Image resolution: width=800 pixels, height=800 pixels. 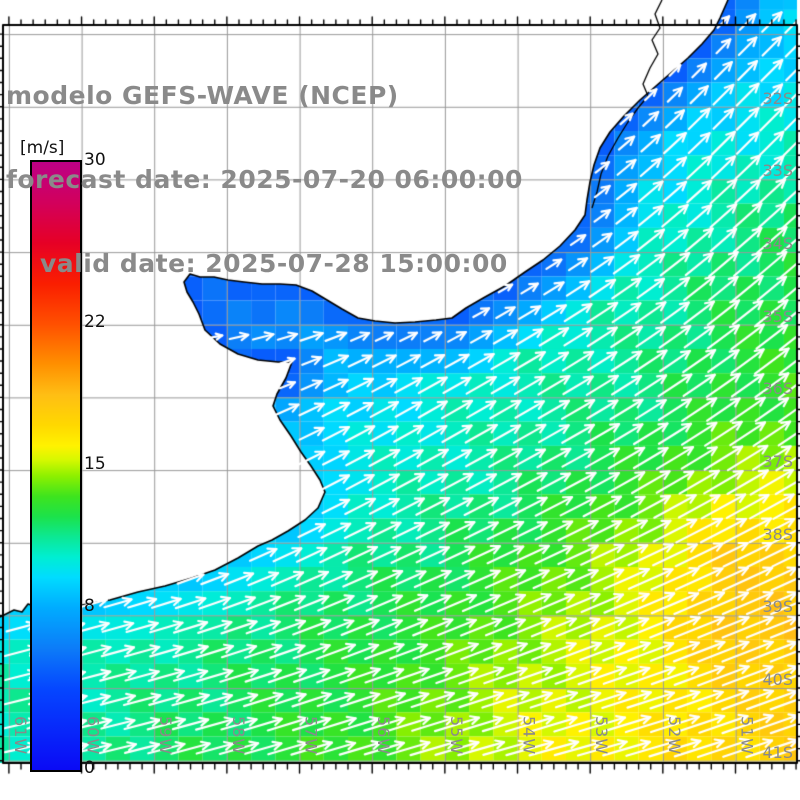 I want to click on colorbar, so click(x=56, y=466).